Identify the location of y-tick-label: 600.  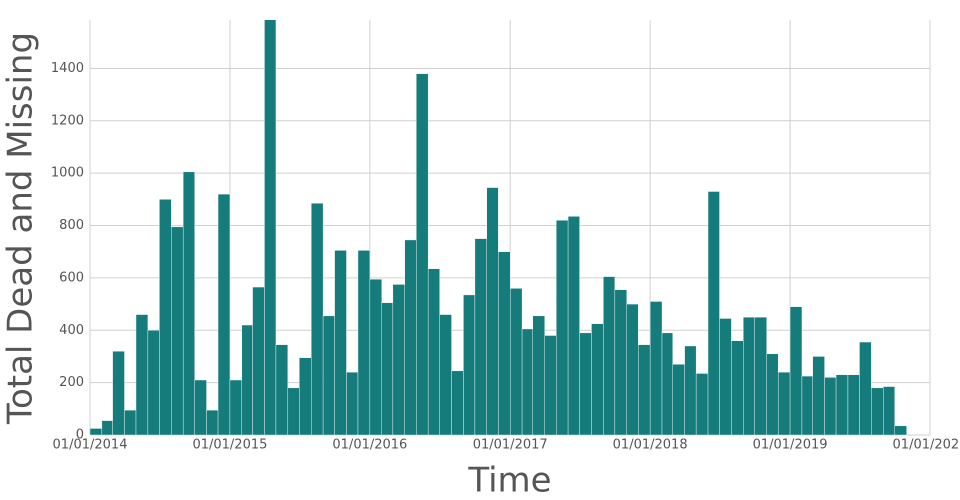
(71, 277).